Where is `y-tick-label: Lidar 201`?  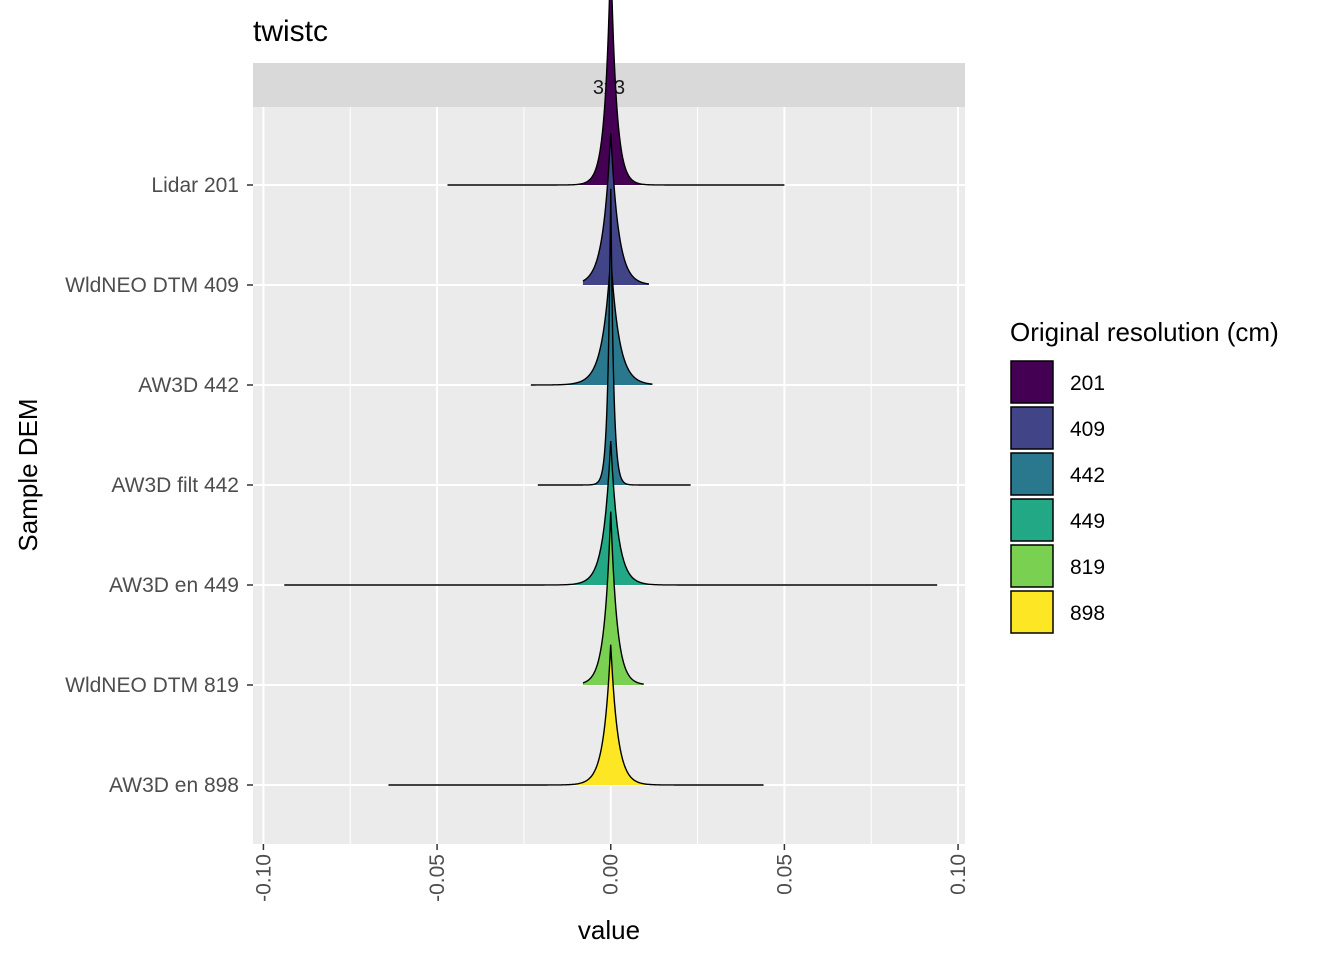 y-tick-label: Lidar 201 is located at coordinates (195, 185).